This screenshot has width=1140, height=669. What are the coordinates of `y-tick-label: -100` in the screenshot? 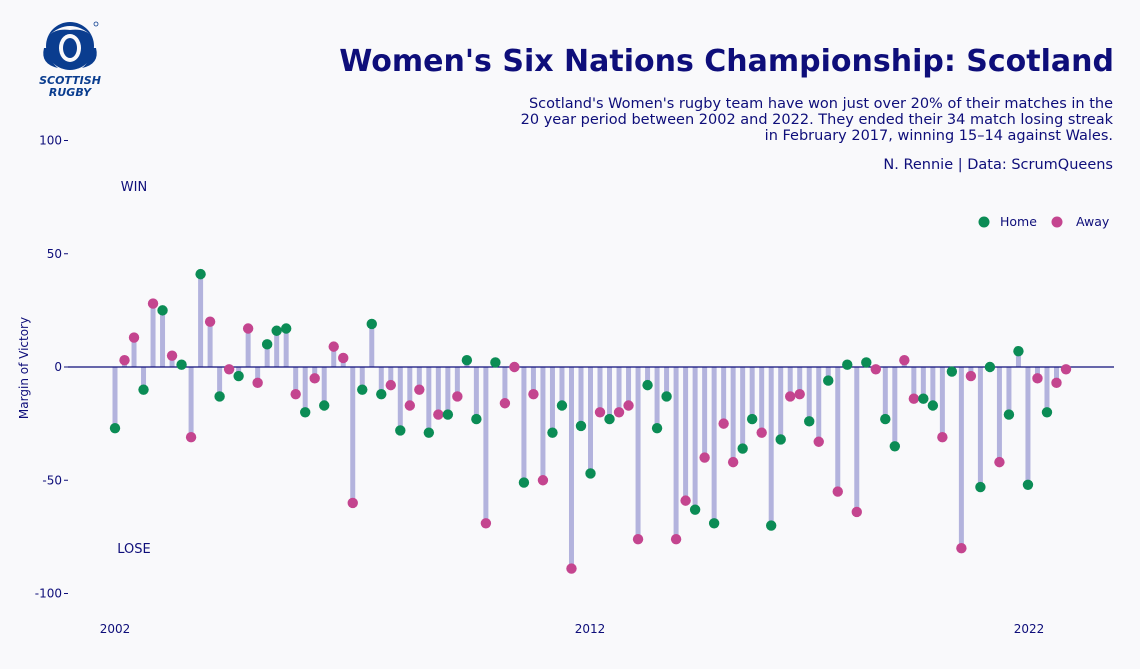 It's located at (48, 594).